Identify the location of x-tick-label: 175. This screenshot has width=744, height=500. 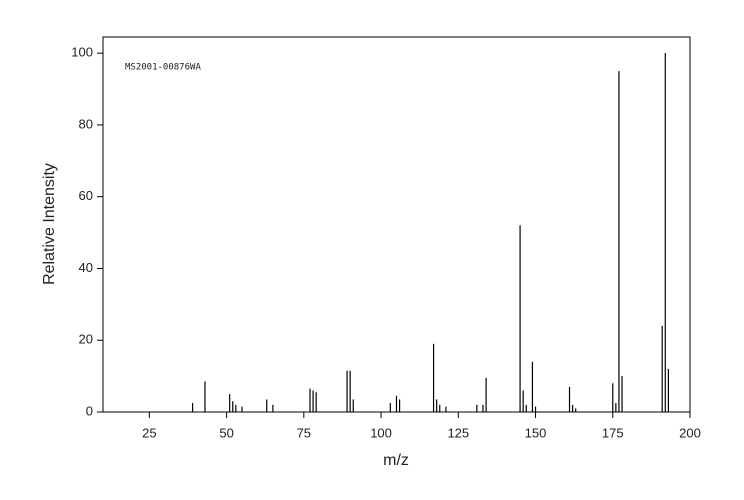
(613, 432).